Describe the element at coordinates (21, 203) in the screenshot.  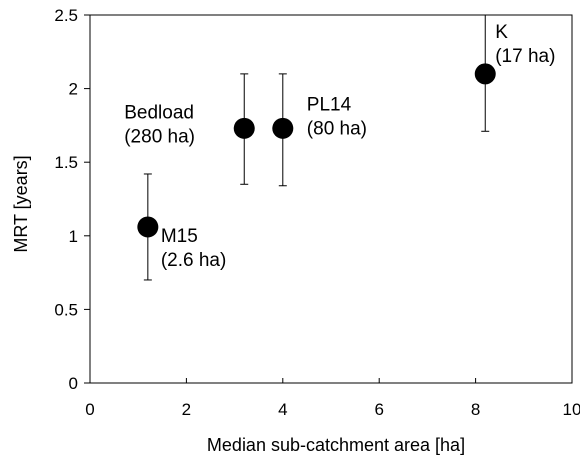
I see `y-axis-label: MRT [years]` at that location.